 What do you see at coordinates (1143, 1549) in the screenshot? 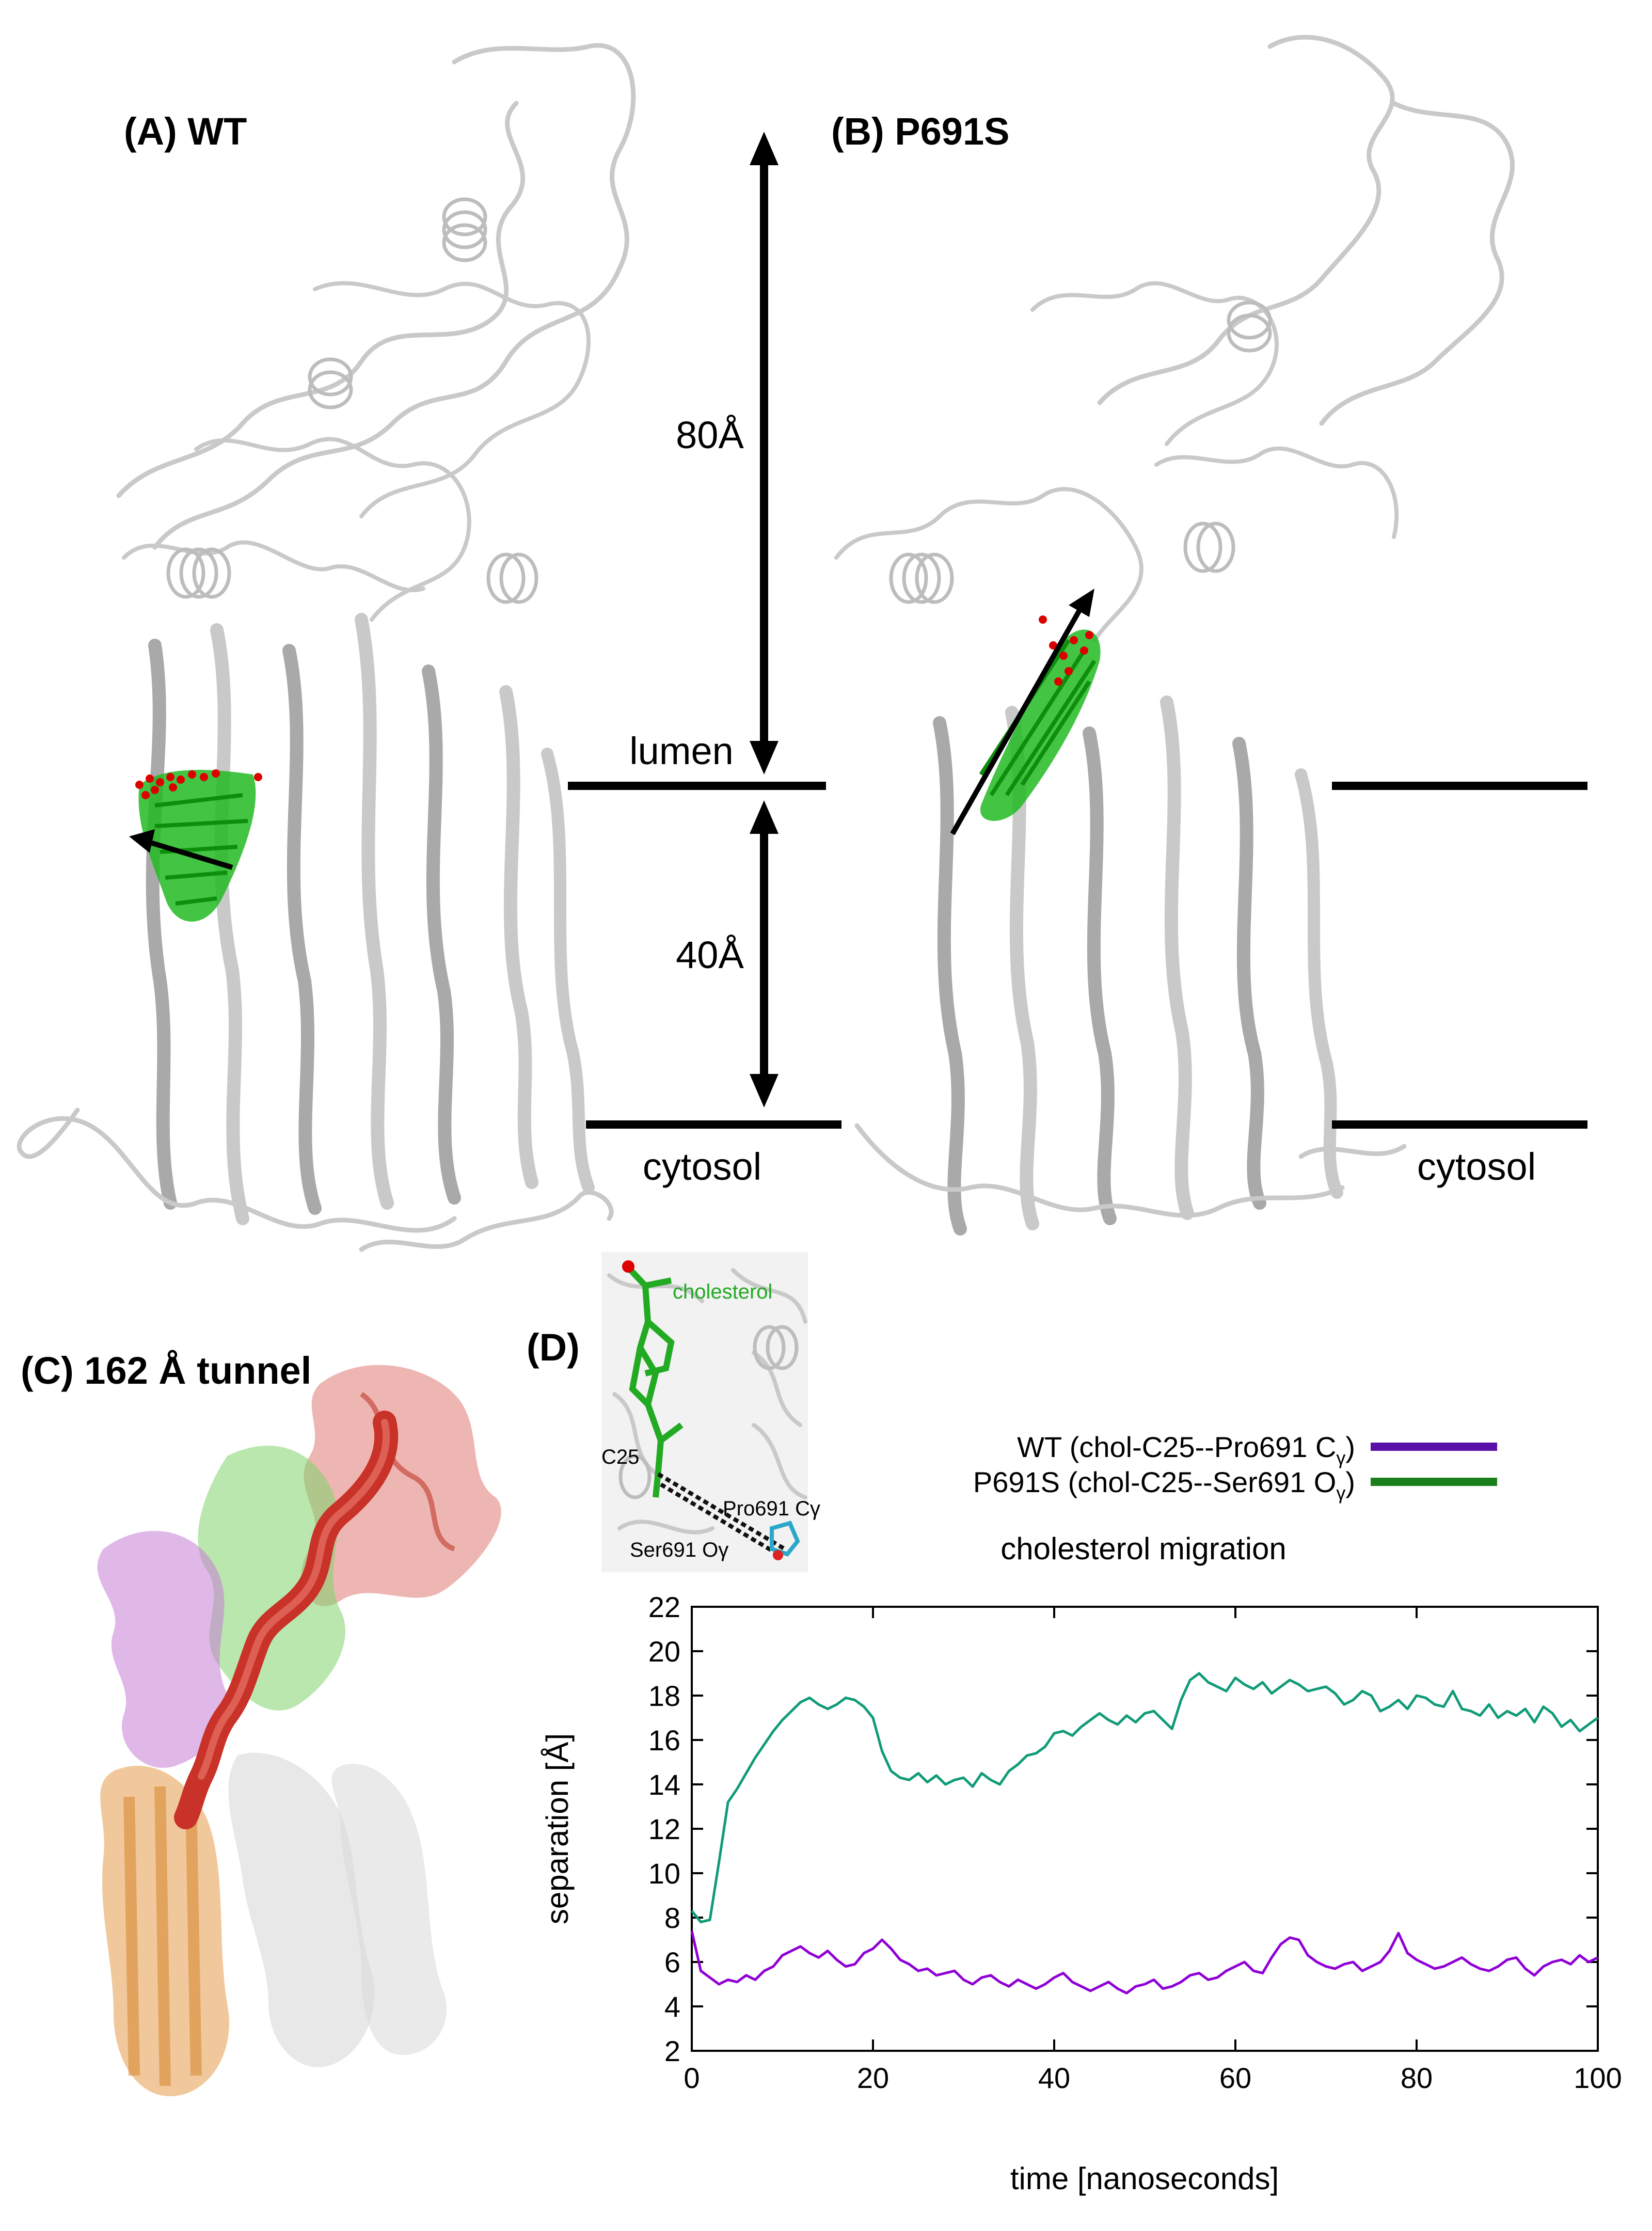
I see `chart-title: cholesterol migration` at bounding box center [1143, 1549].